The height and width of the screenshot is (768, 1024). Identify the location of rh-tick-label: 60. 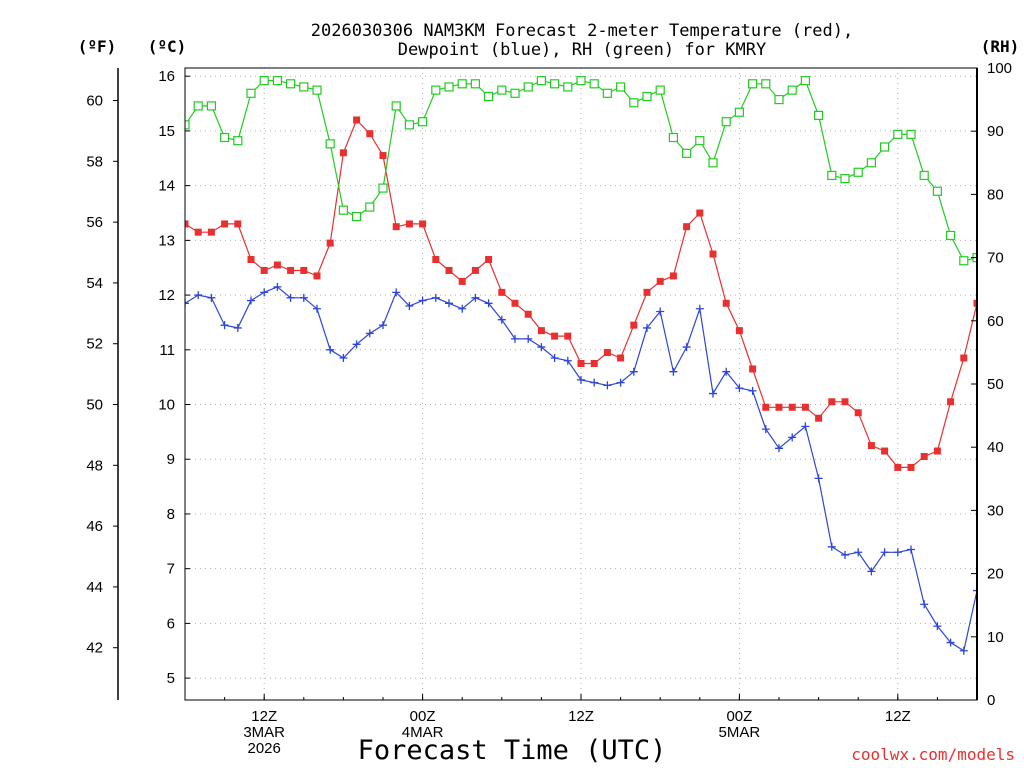
(995, 321).